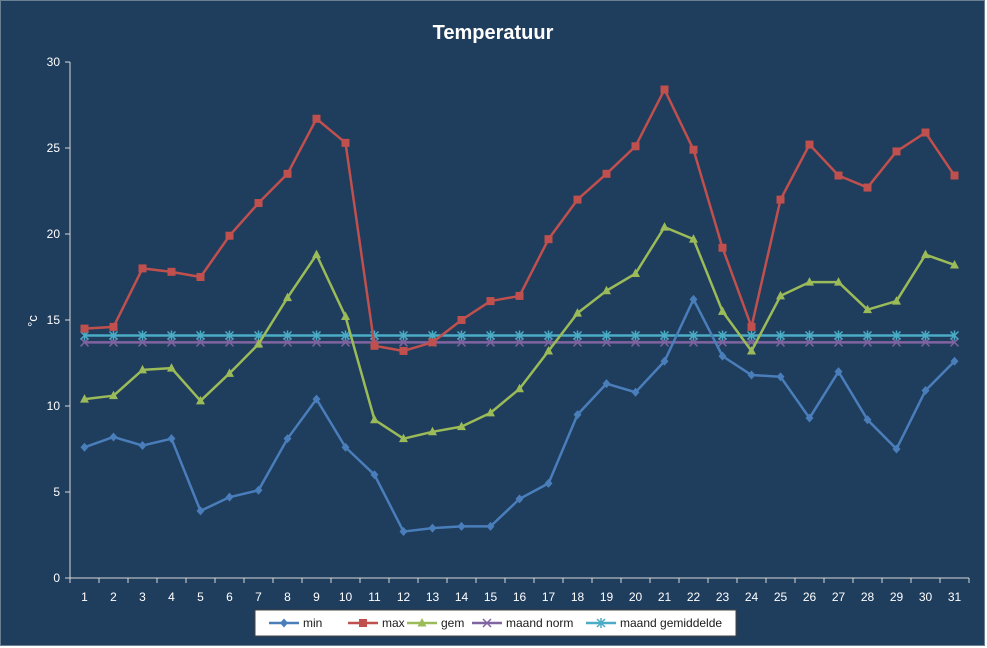 This screenshot has height=648, width=987. What do you see at coordinates (452, 623) in the screenshot?
I see `legend-label: gem` at bounding box center [452, 623].